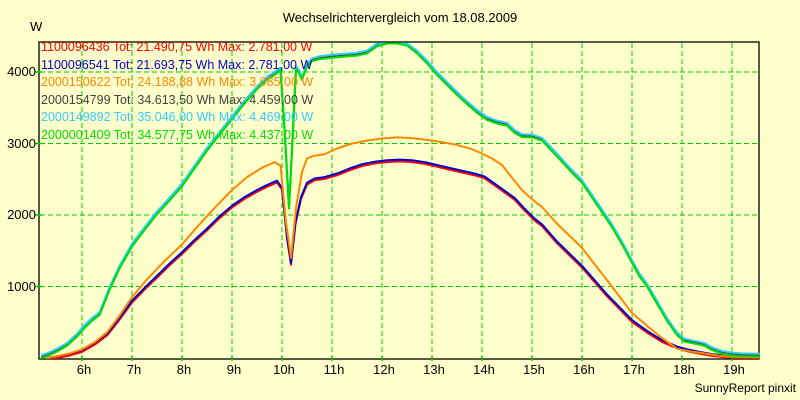 This screenshot has height=400, width=800. What do you see at coordinates (745, 388) in the screenshot?
I see `footer-credit: SunnyReport pinxit` at bounding box center [745, 388].